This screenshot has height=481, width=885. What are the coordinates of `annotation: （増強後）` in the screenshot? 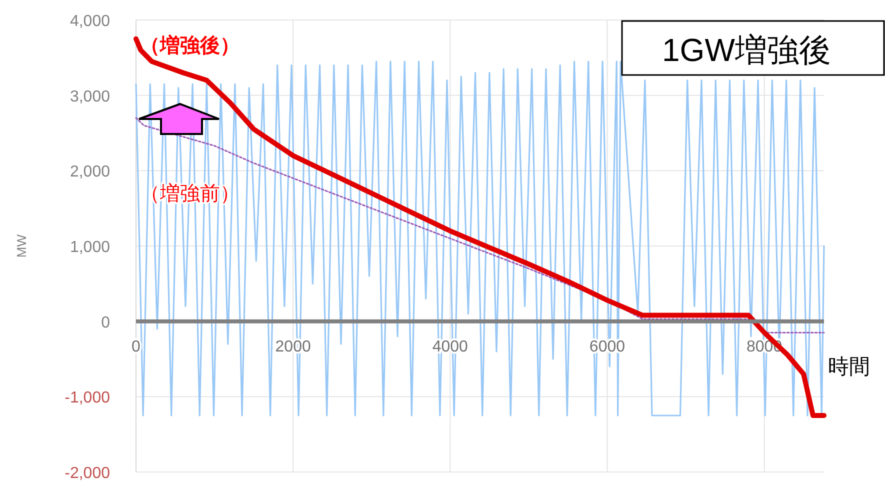 It's located at (190, 45).